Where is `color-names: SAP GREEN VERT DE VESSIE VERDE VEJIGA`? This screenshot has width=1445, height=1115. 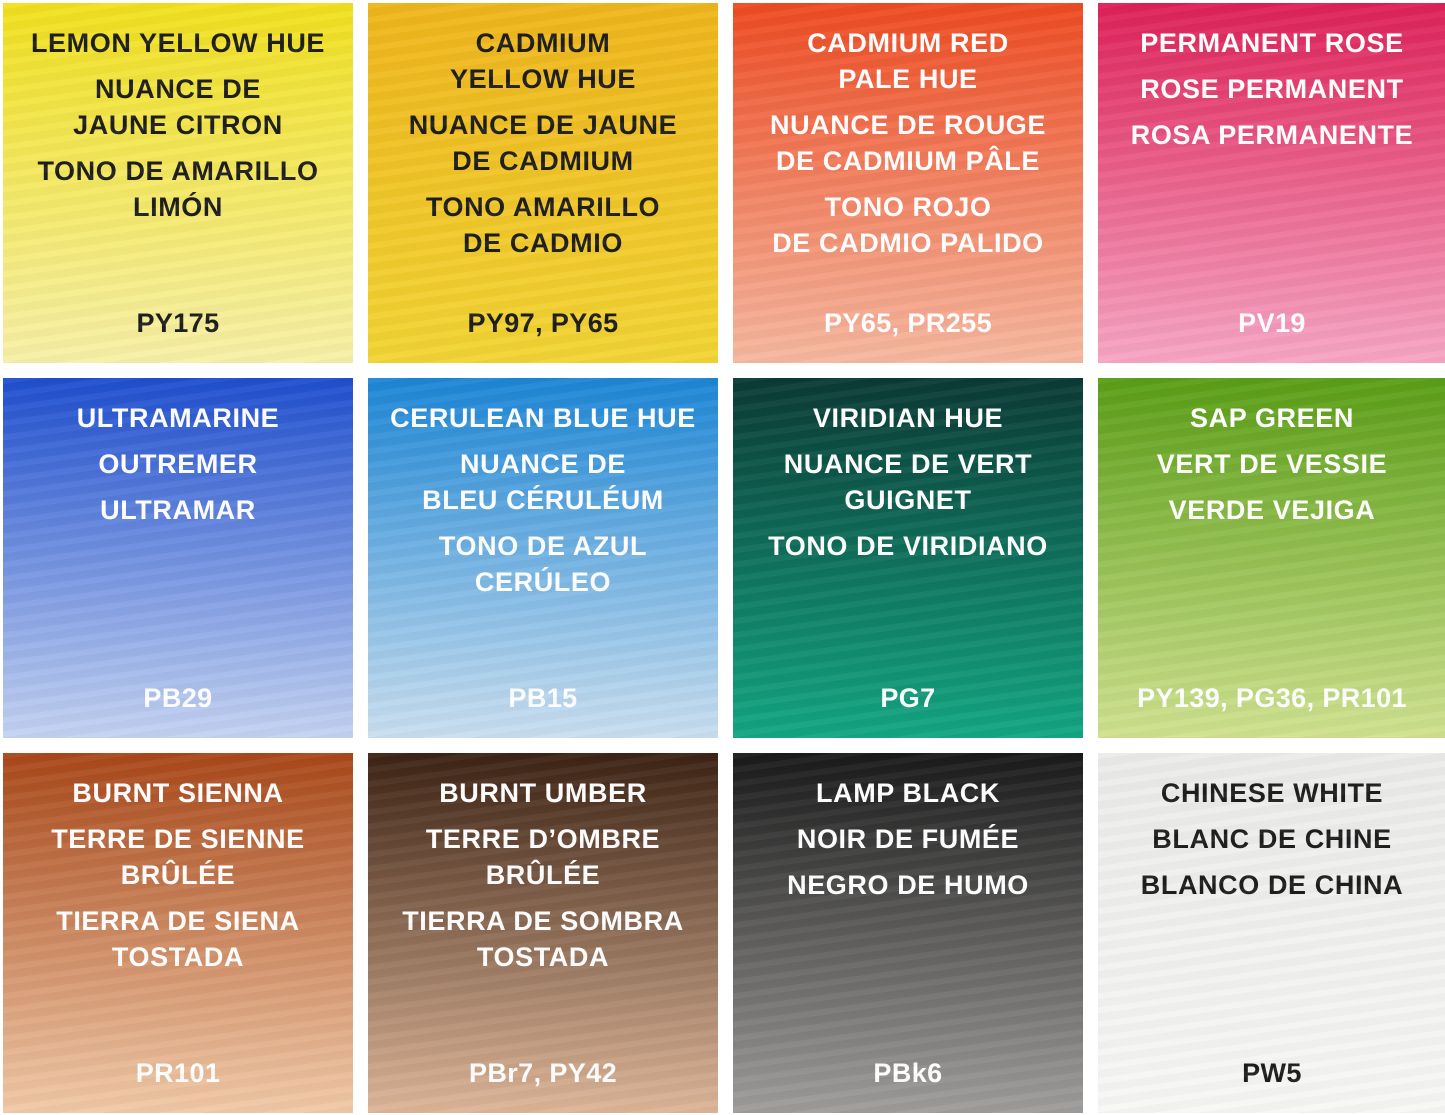 color-names: SAP GREEN VERT DE VESSIE VERDE VEJIGA is located at coordinates (1271, 469).